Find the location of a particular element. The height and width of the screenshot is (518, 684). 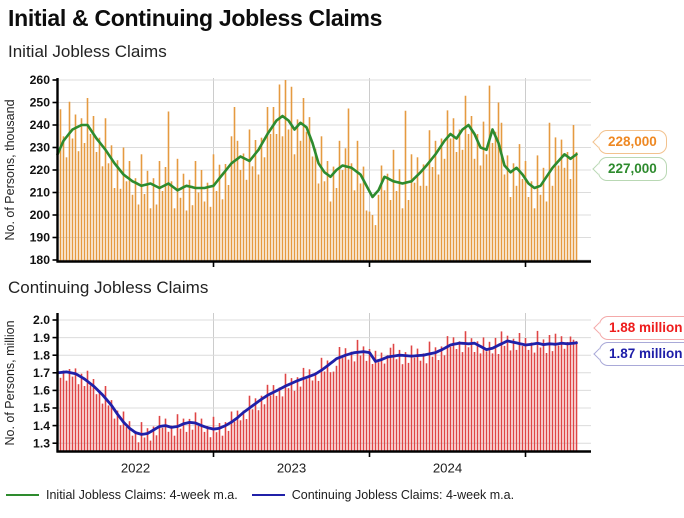

chart-subtitle-continuing: Continuing Jobless Claims is located at coordinates (108, 287).